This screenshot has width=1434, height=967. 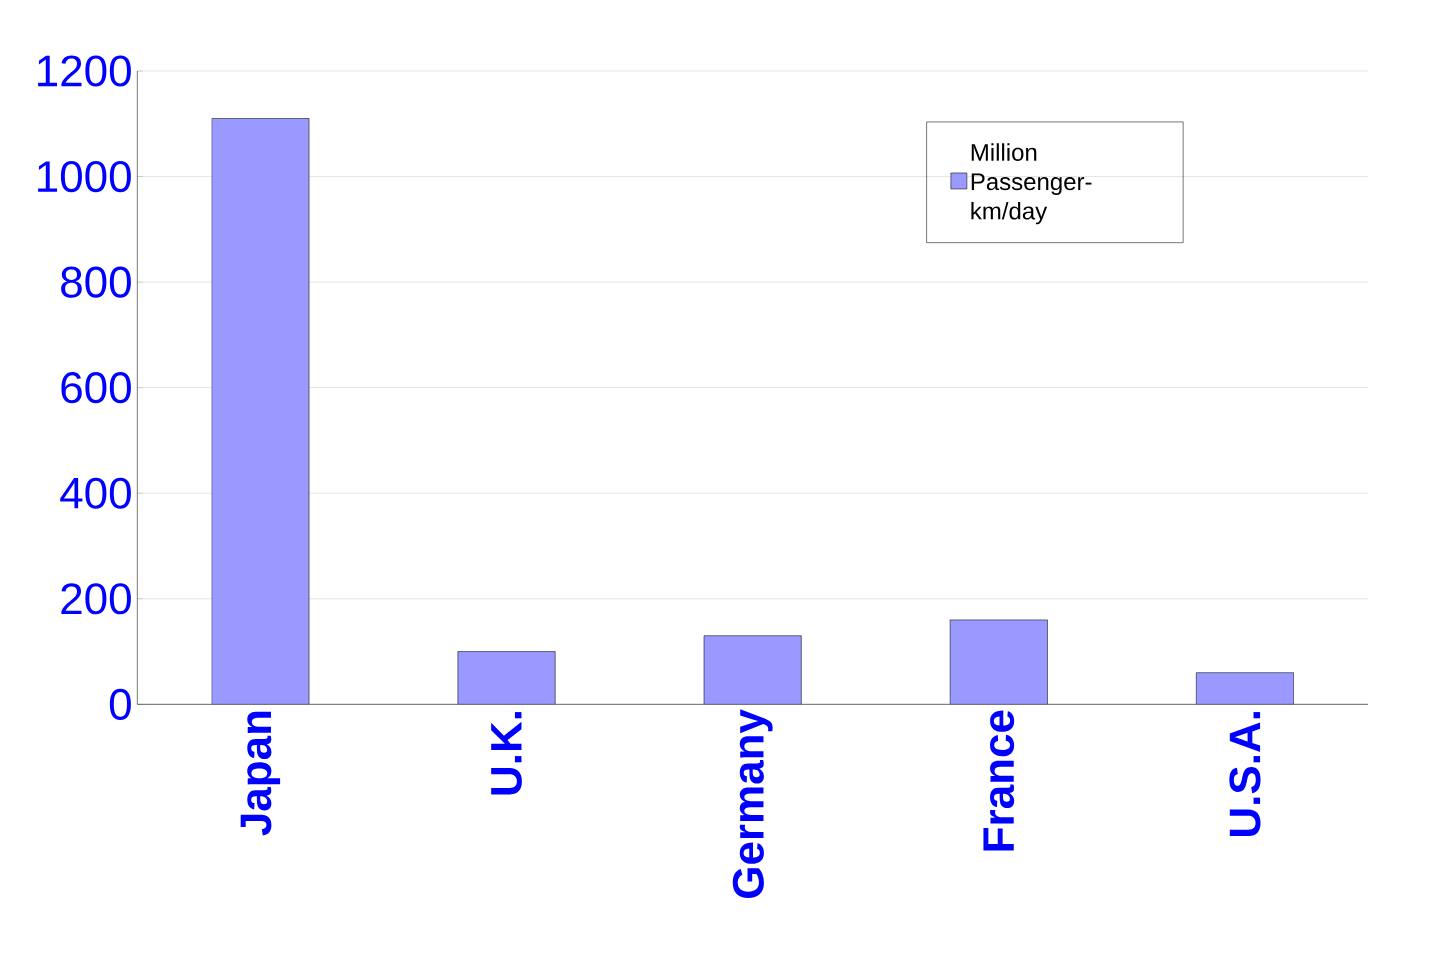 What do you see at coordinates (96, 599) in the screenshot?
I see `y-tick-label: 200` at bounding box center [96, 599].